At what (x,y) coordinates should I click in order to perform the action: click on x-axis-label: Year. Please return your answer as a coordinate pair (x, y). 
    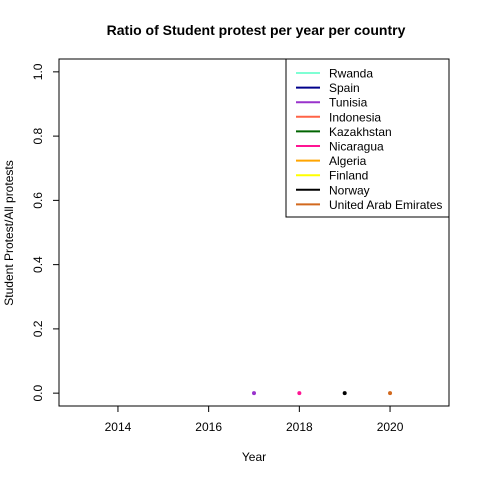
    Looking at the image, I should click on (254, 457).